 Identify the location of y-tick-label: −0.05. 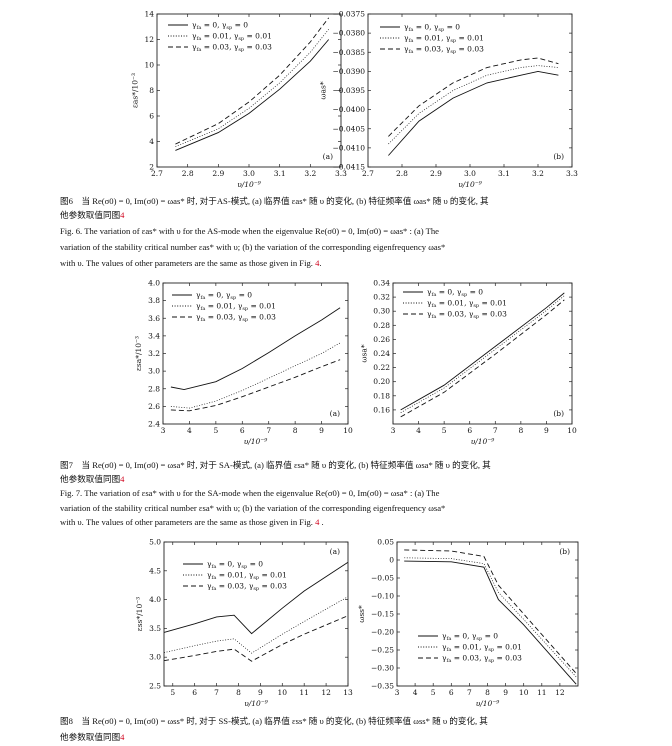
(382, 578).